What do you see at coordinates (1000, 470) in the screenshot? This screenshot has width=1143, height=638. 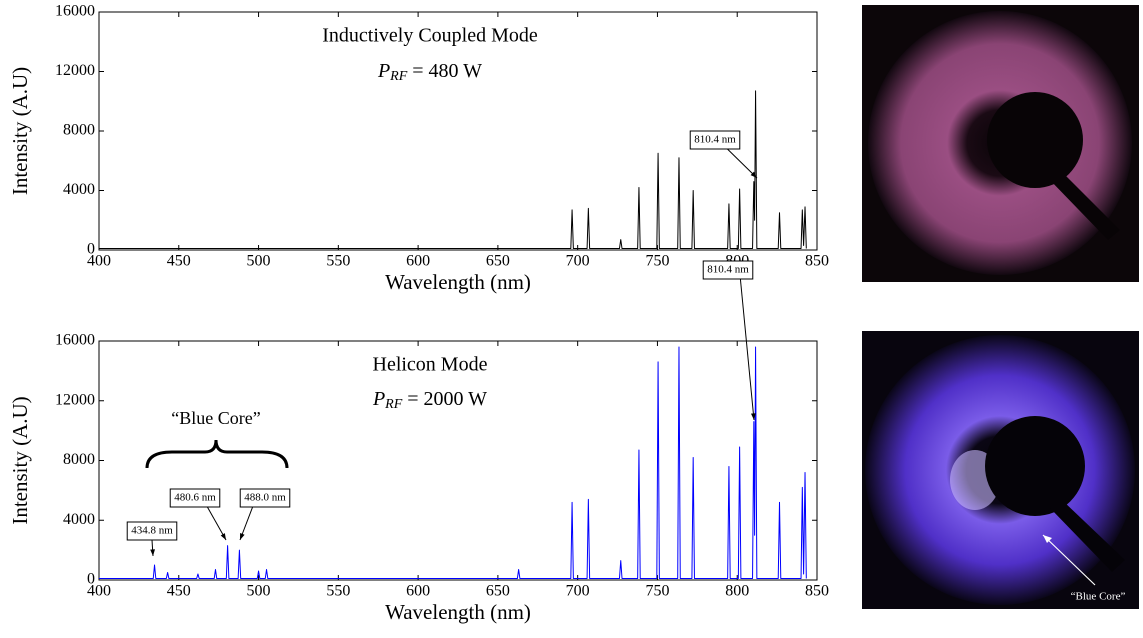 I see `photo-helicon: “Blue Core”` at bounding box center [1000, 470].